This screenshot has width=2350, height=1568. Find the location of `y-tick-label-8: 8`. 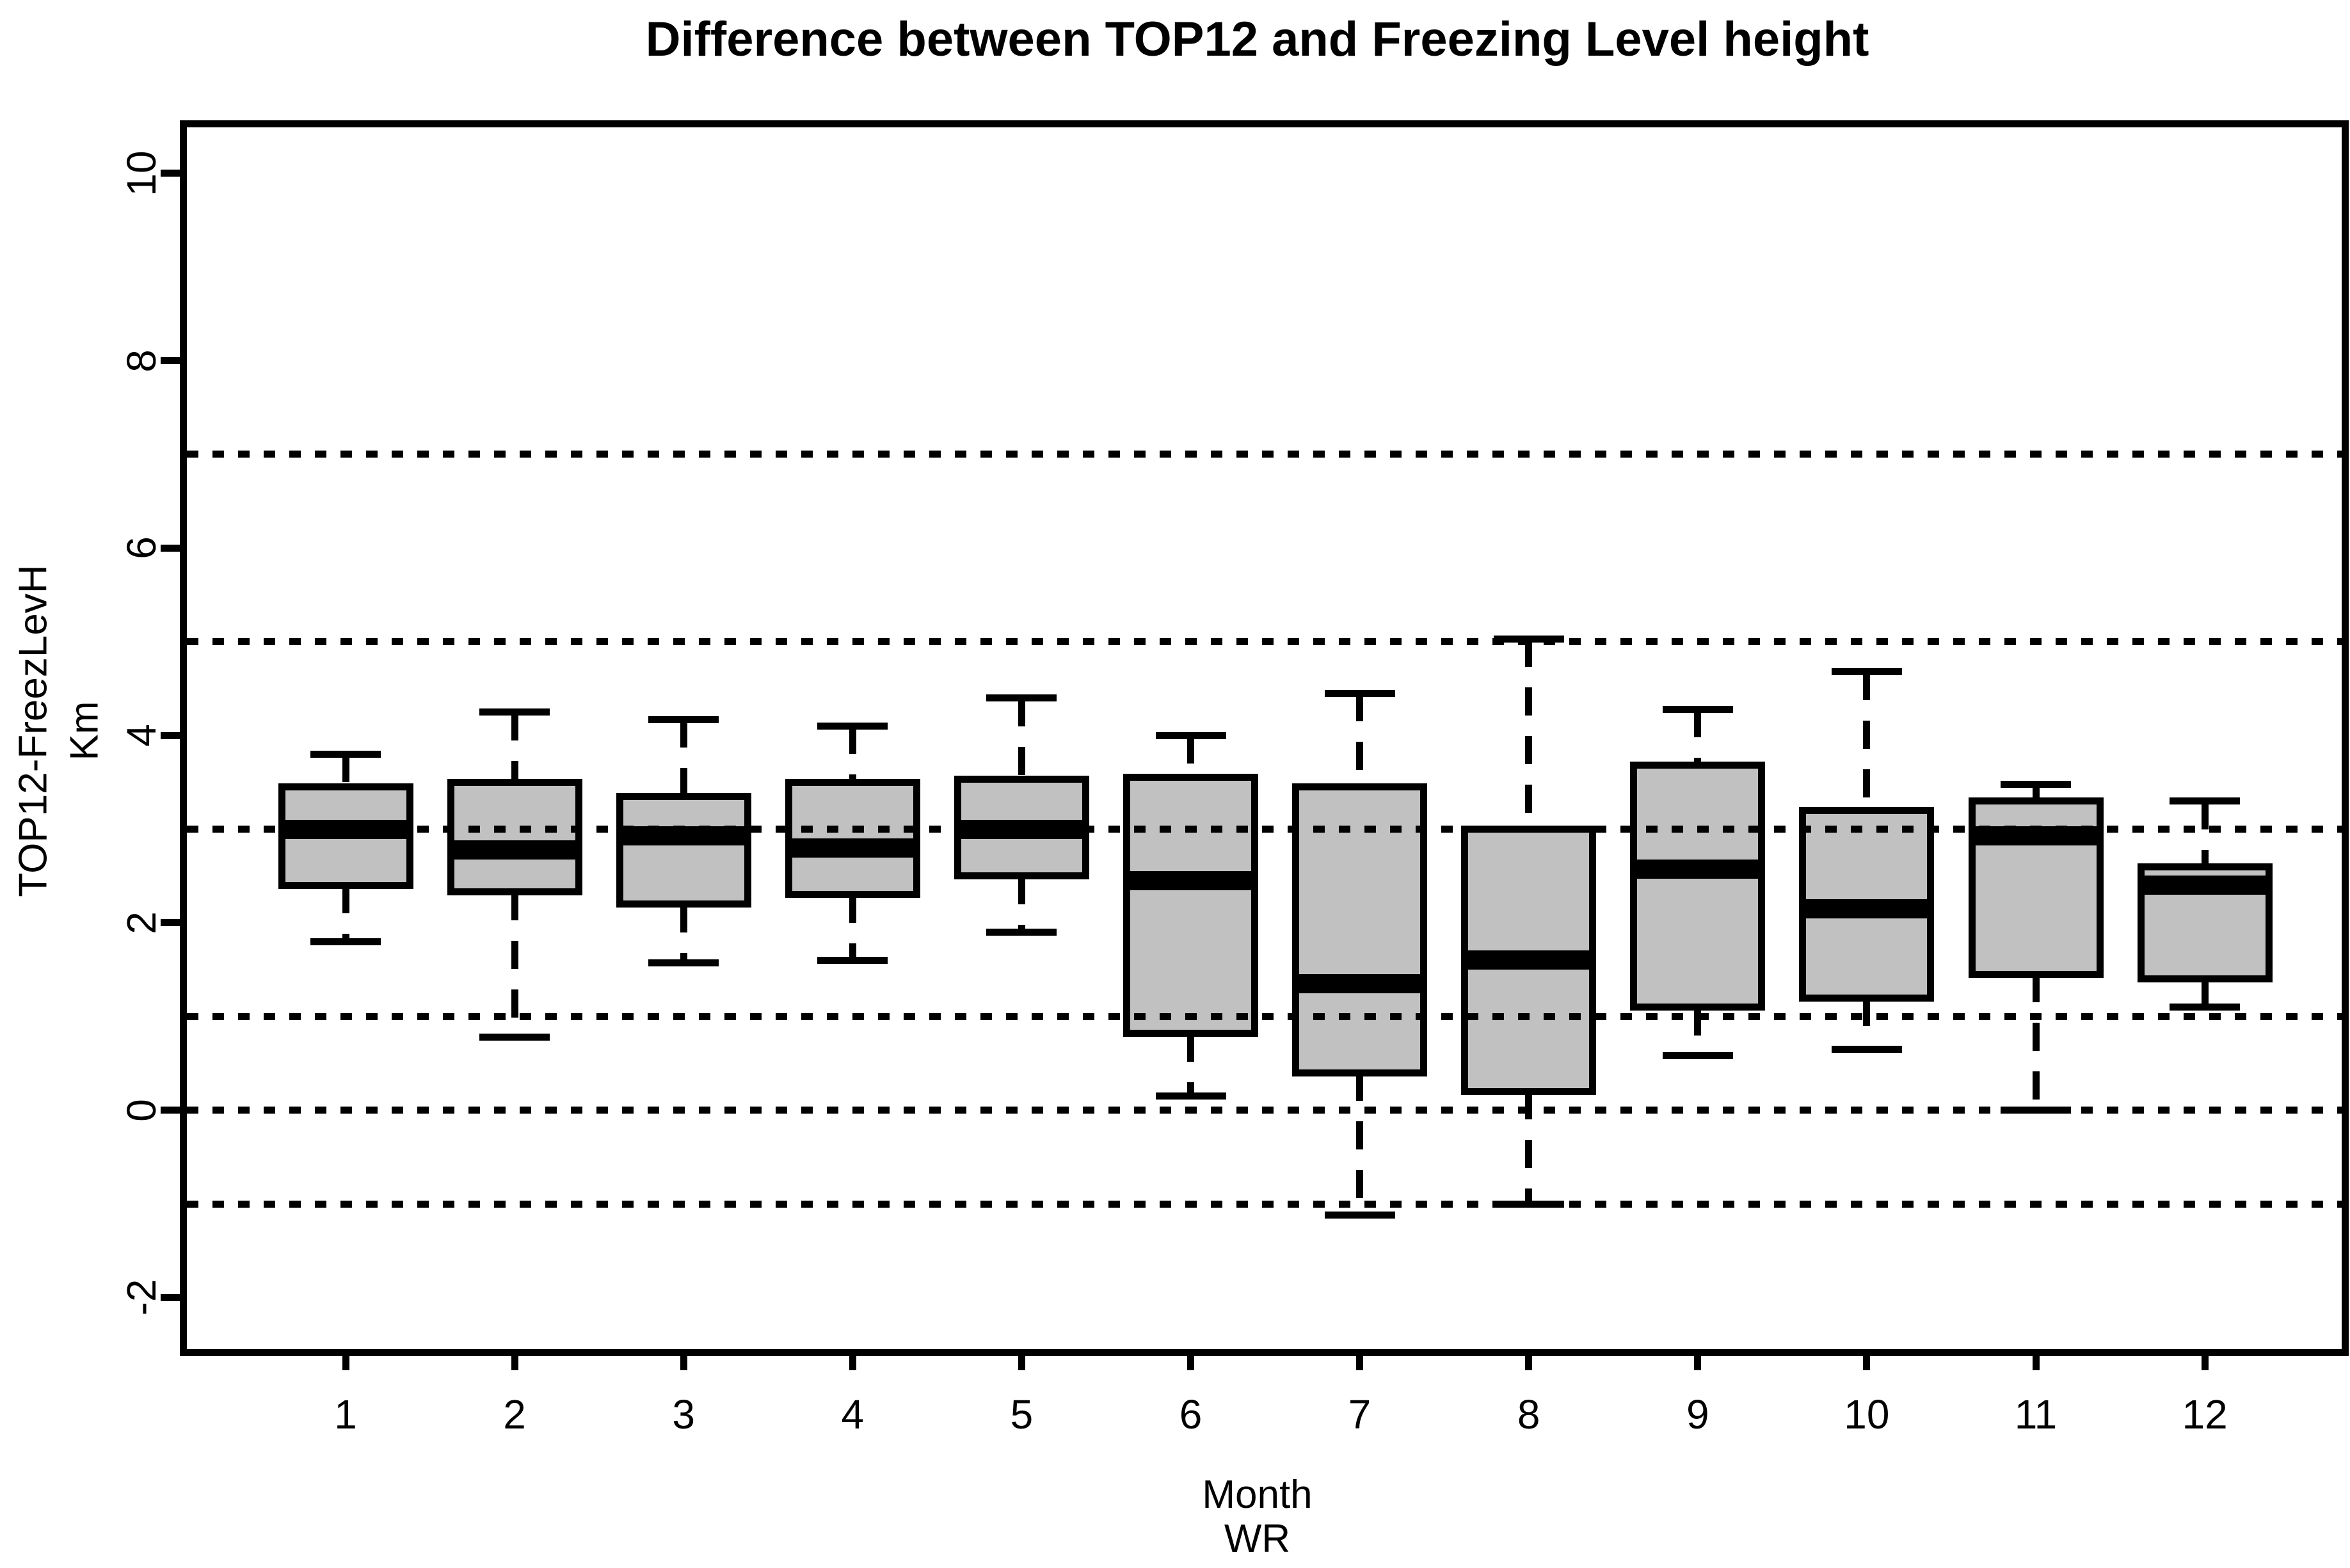

y-tick-label-8: 8 is located at coordinates (141, 360).